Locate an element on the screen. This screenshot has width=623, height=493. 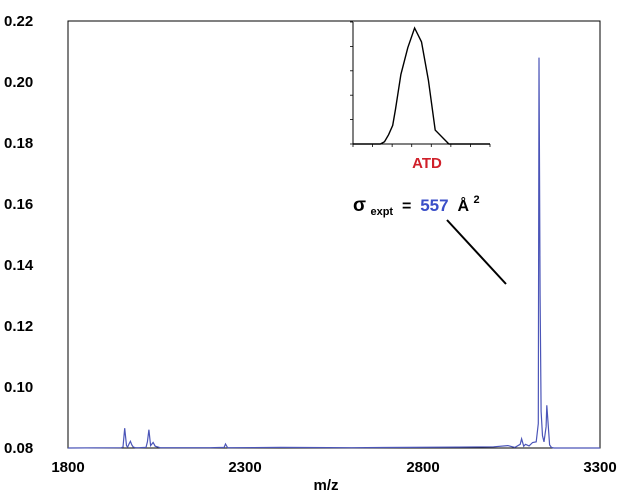
y-tick-label: 0.08 is located at coordinates (18, 448).